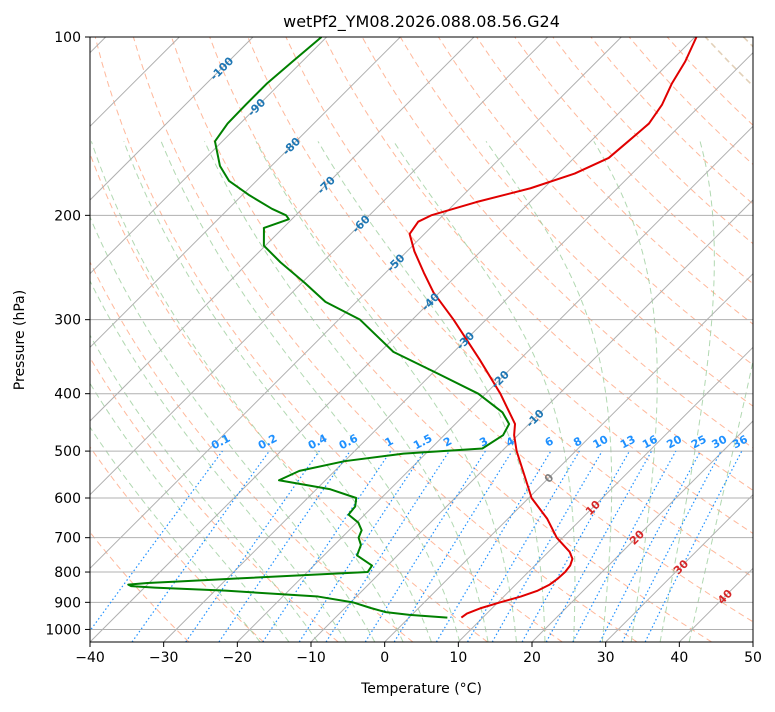  Describe the element at coordinates (601, 442) in the screenshot. I see `mixing-ratio-label: 10` at that location.